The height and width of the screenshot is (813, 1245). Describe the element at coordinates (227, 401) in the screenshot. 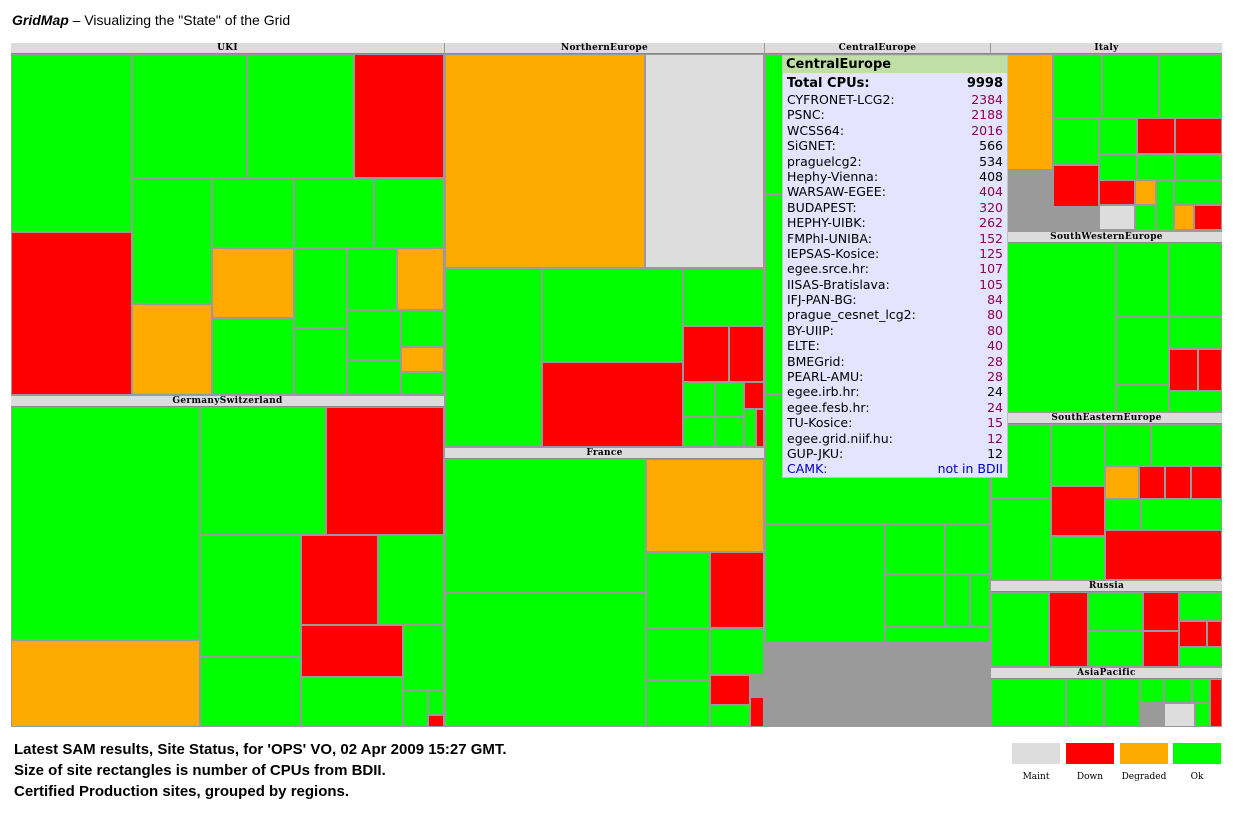

I see `region-header: GermanySwitzerland` at that location.